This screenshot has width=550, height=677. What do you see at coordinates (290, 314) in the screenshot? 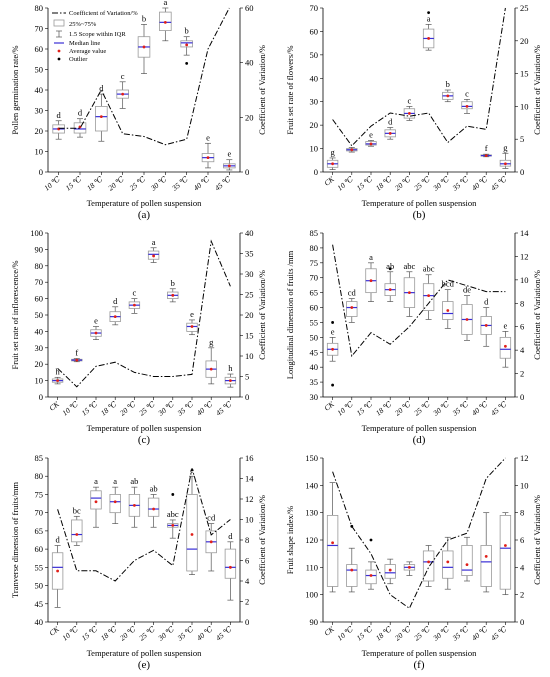
I see `y-axis-title: Longitudinal dimension of fruits /mm` at bounding box center [290, 314].